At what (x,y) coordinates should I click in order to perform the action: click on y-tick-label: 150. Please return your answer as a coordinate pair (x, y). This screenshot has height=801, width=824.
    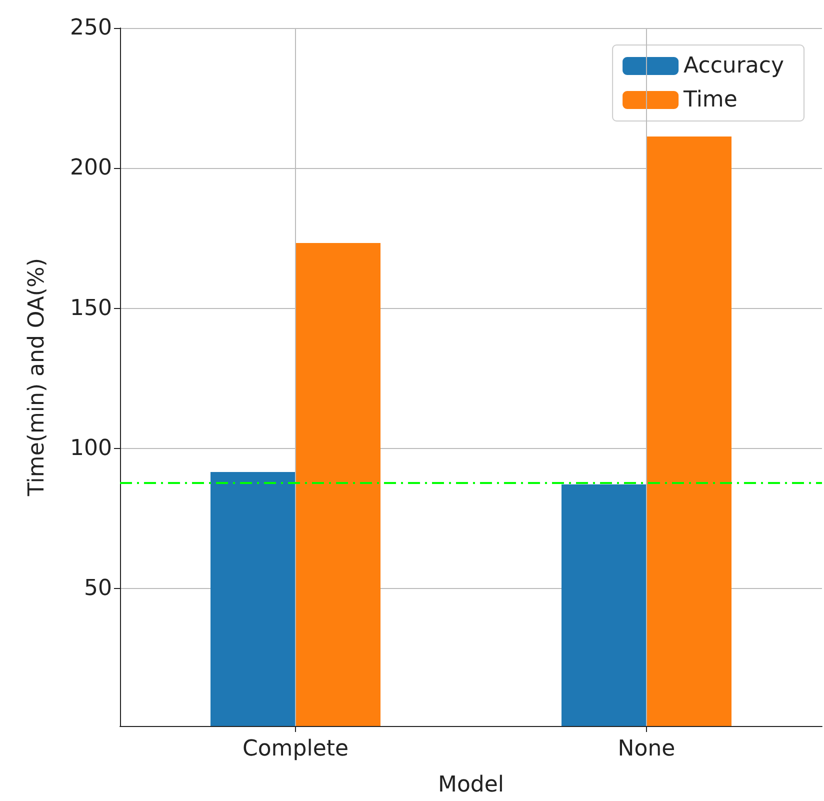
    Looking at the image, I should click on (91, 308).